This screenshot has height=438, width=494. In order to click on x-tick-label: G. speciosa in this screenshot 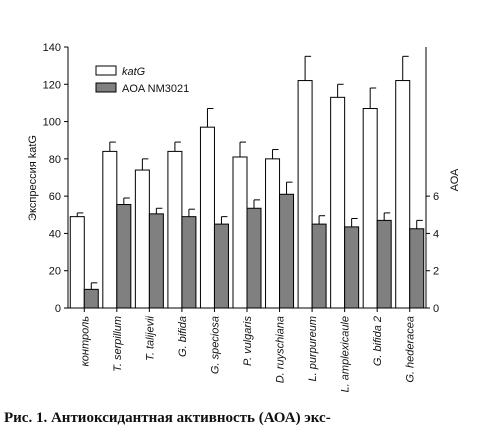, I will do `click(215, 345)`.